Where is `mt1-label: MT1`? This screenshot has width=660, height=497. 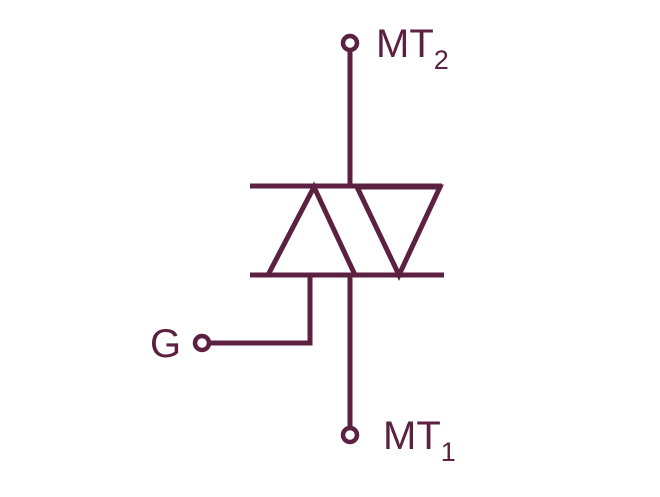
mt1-label: MT1 is located at coordinates (419, 440).